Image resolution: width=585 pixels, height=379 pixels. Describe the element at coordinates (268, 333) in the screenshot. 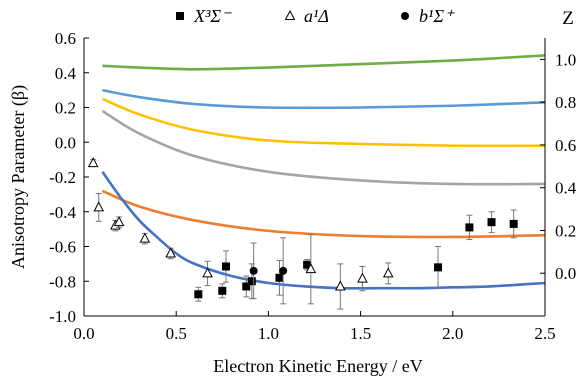

I see `x-tick-label: 1.0` at that location.